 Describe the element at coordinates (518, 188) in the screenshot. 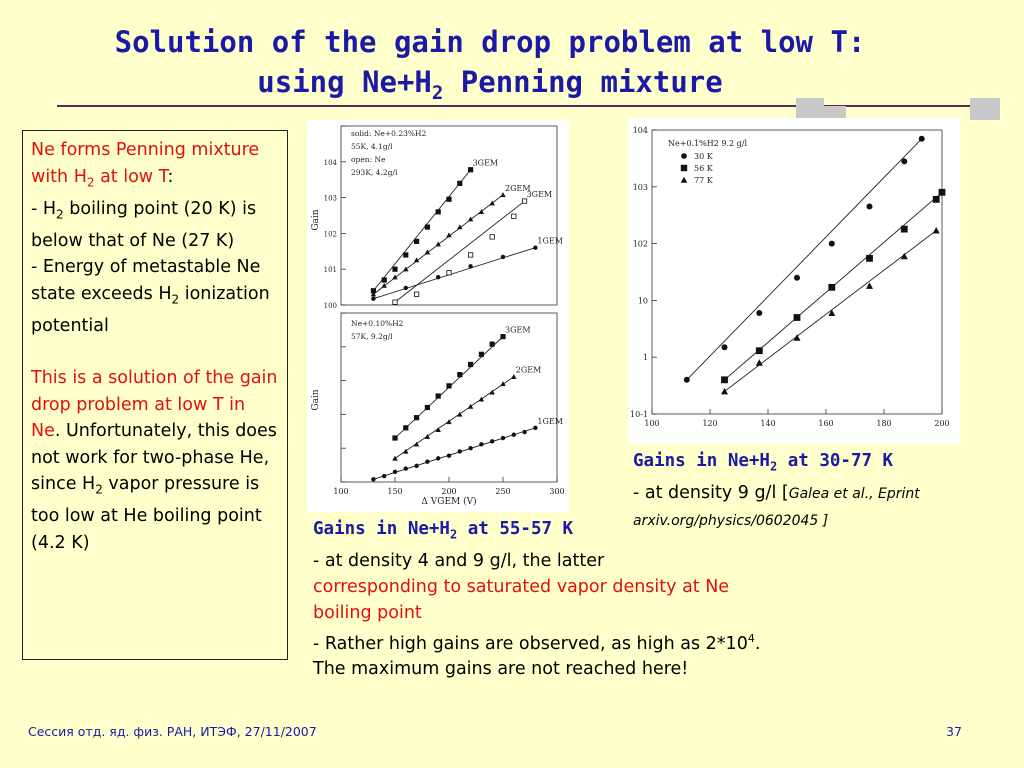

I see `series-label: 2GEM` at that location.